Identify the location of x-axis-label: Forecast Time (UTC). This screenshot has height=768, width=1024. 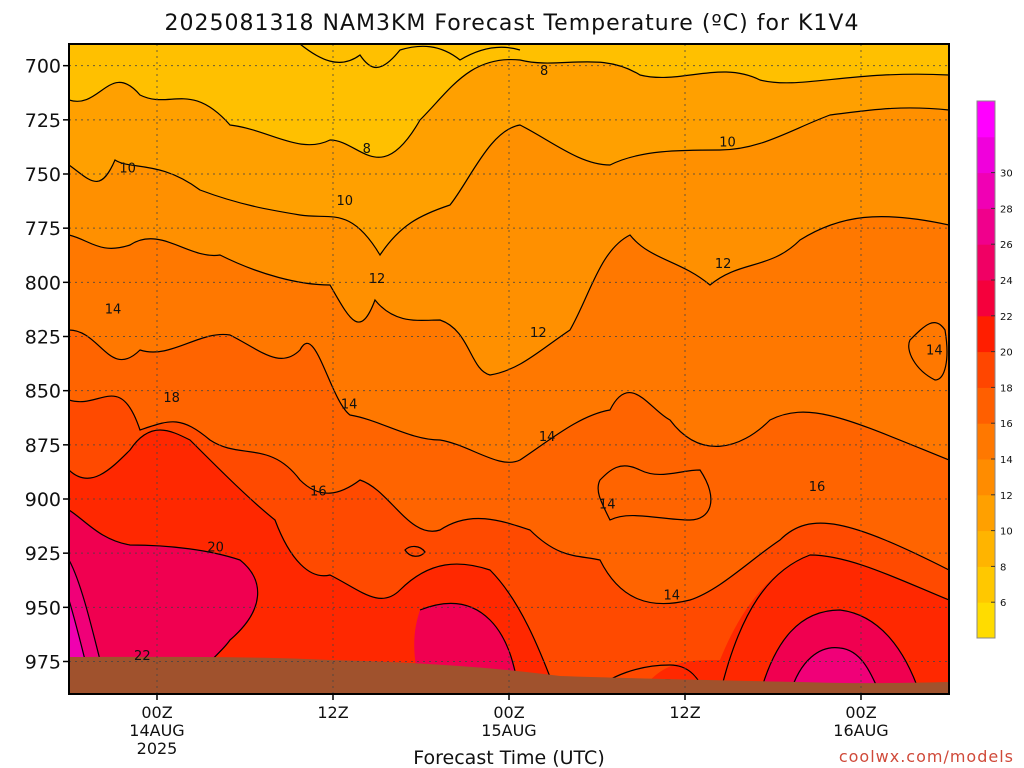
(508, 757).